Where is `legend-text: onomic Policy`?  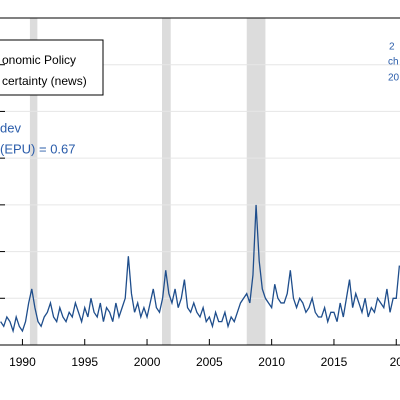
legend-text: onomic Policy is located at coordinates (39, 60).